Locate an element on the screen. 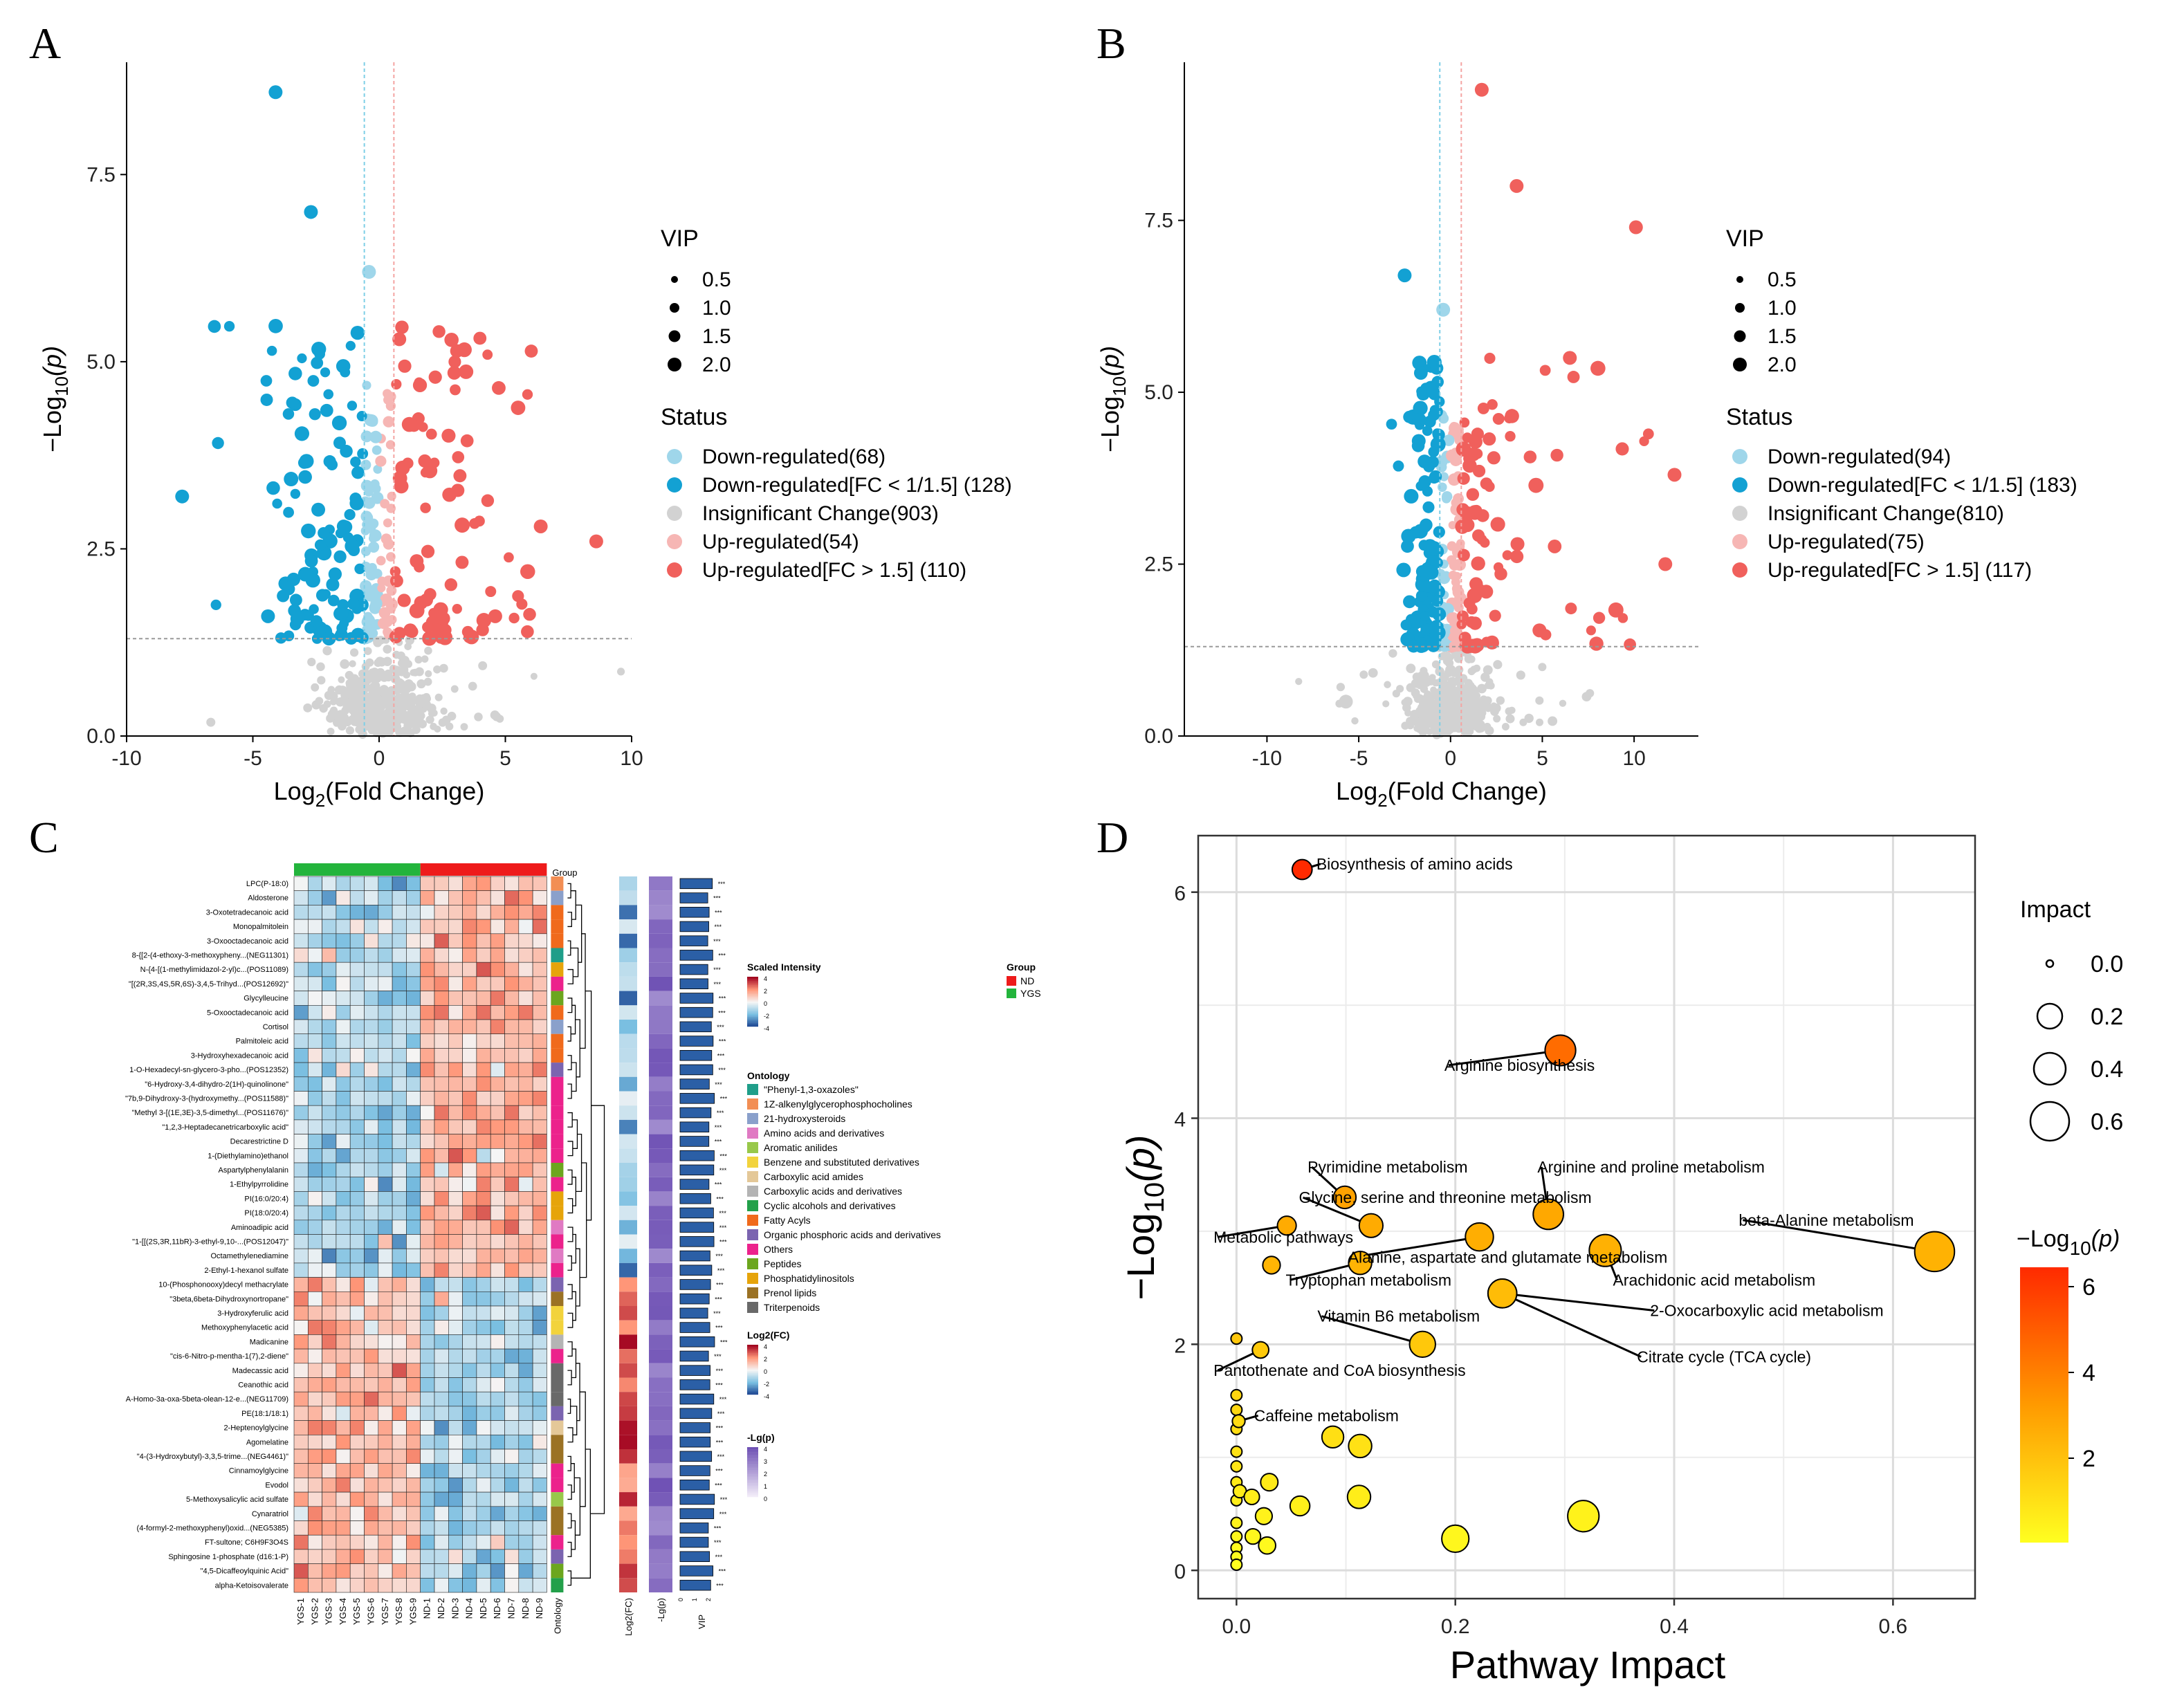  status-legend-dot is located at coordinates (674, 456).